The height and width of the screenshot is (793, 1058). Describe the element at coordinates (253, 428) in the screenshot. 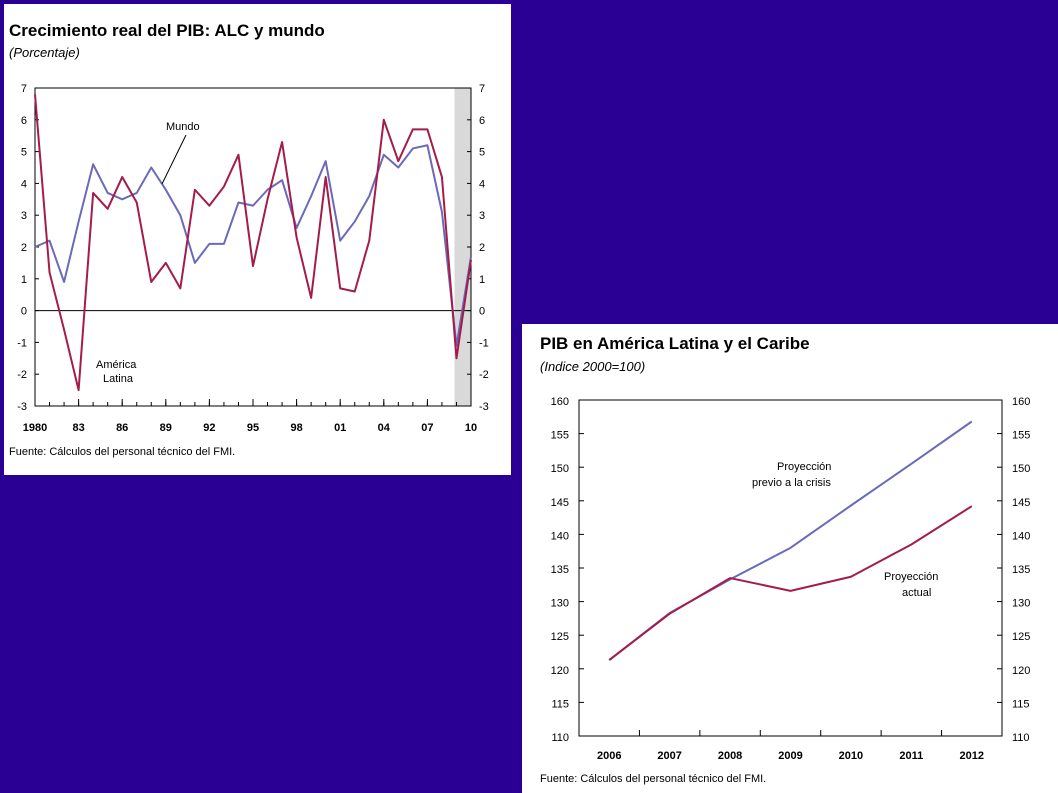

I see `x-tick-label: 95` at that location.